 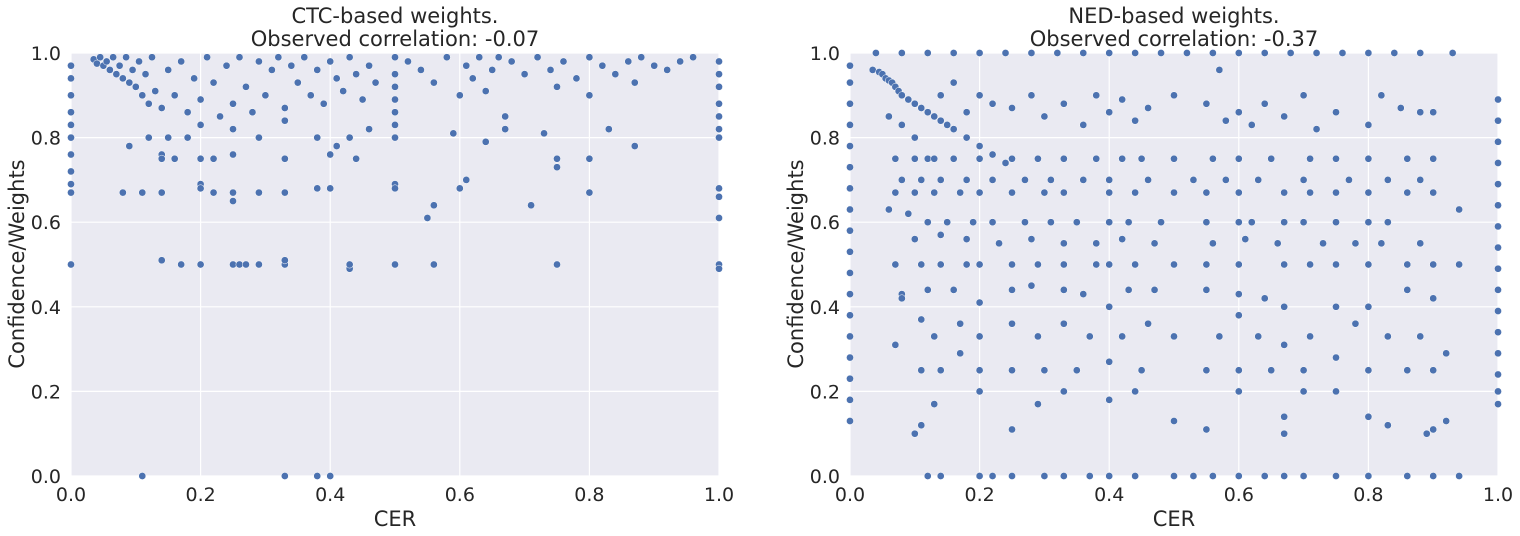 I want to click on chart-title-line-2: Observed correlation: -0.37, so click(x=1174, y=39).